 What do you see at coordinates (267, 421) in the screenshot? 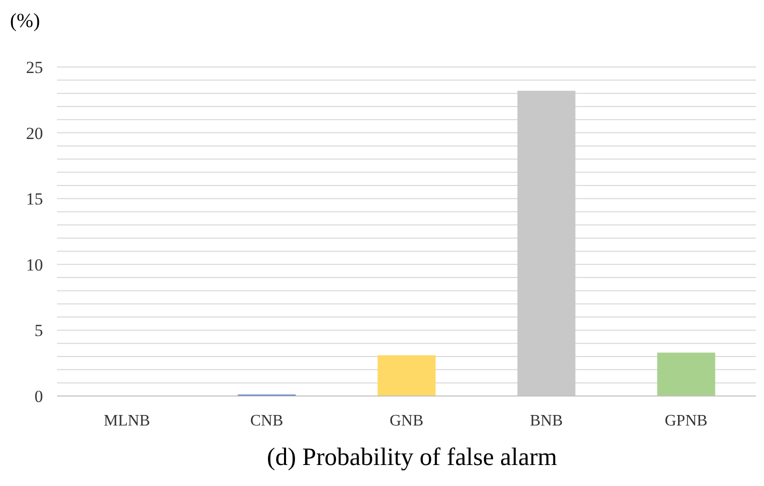
I see `x-tick-label: CNB` at bounding box center [267, 421].